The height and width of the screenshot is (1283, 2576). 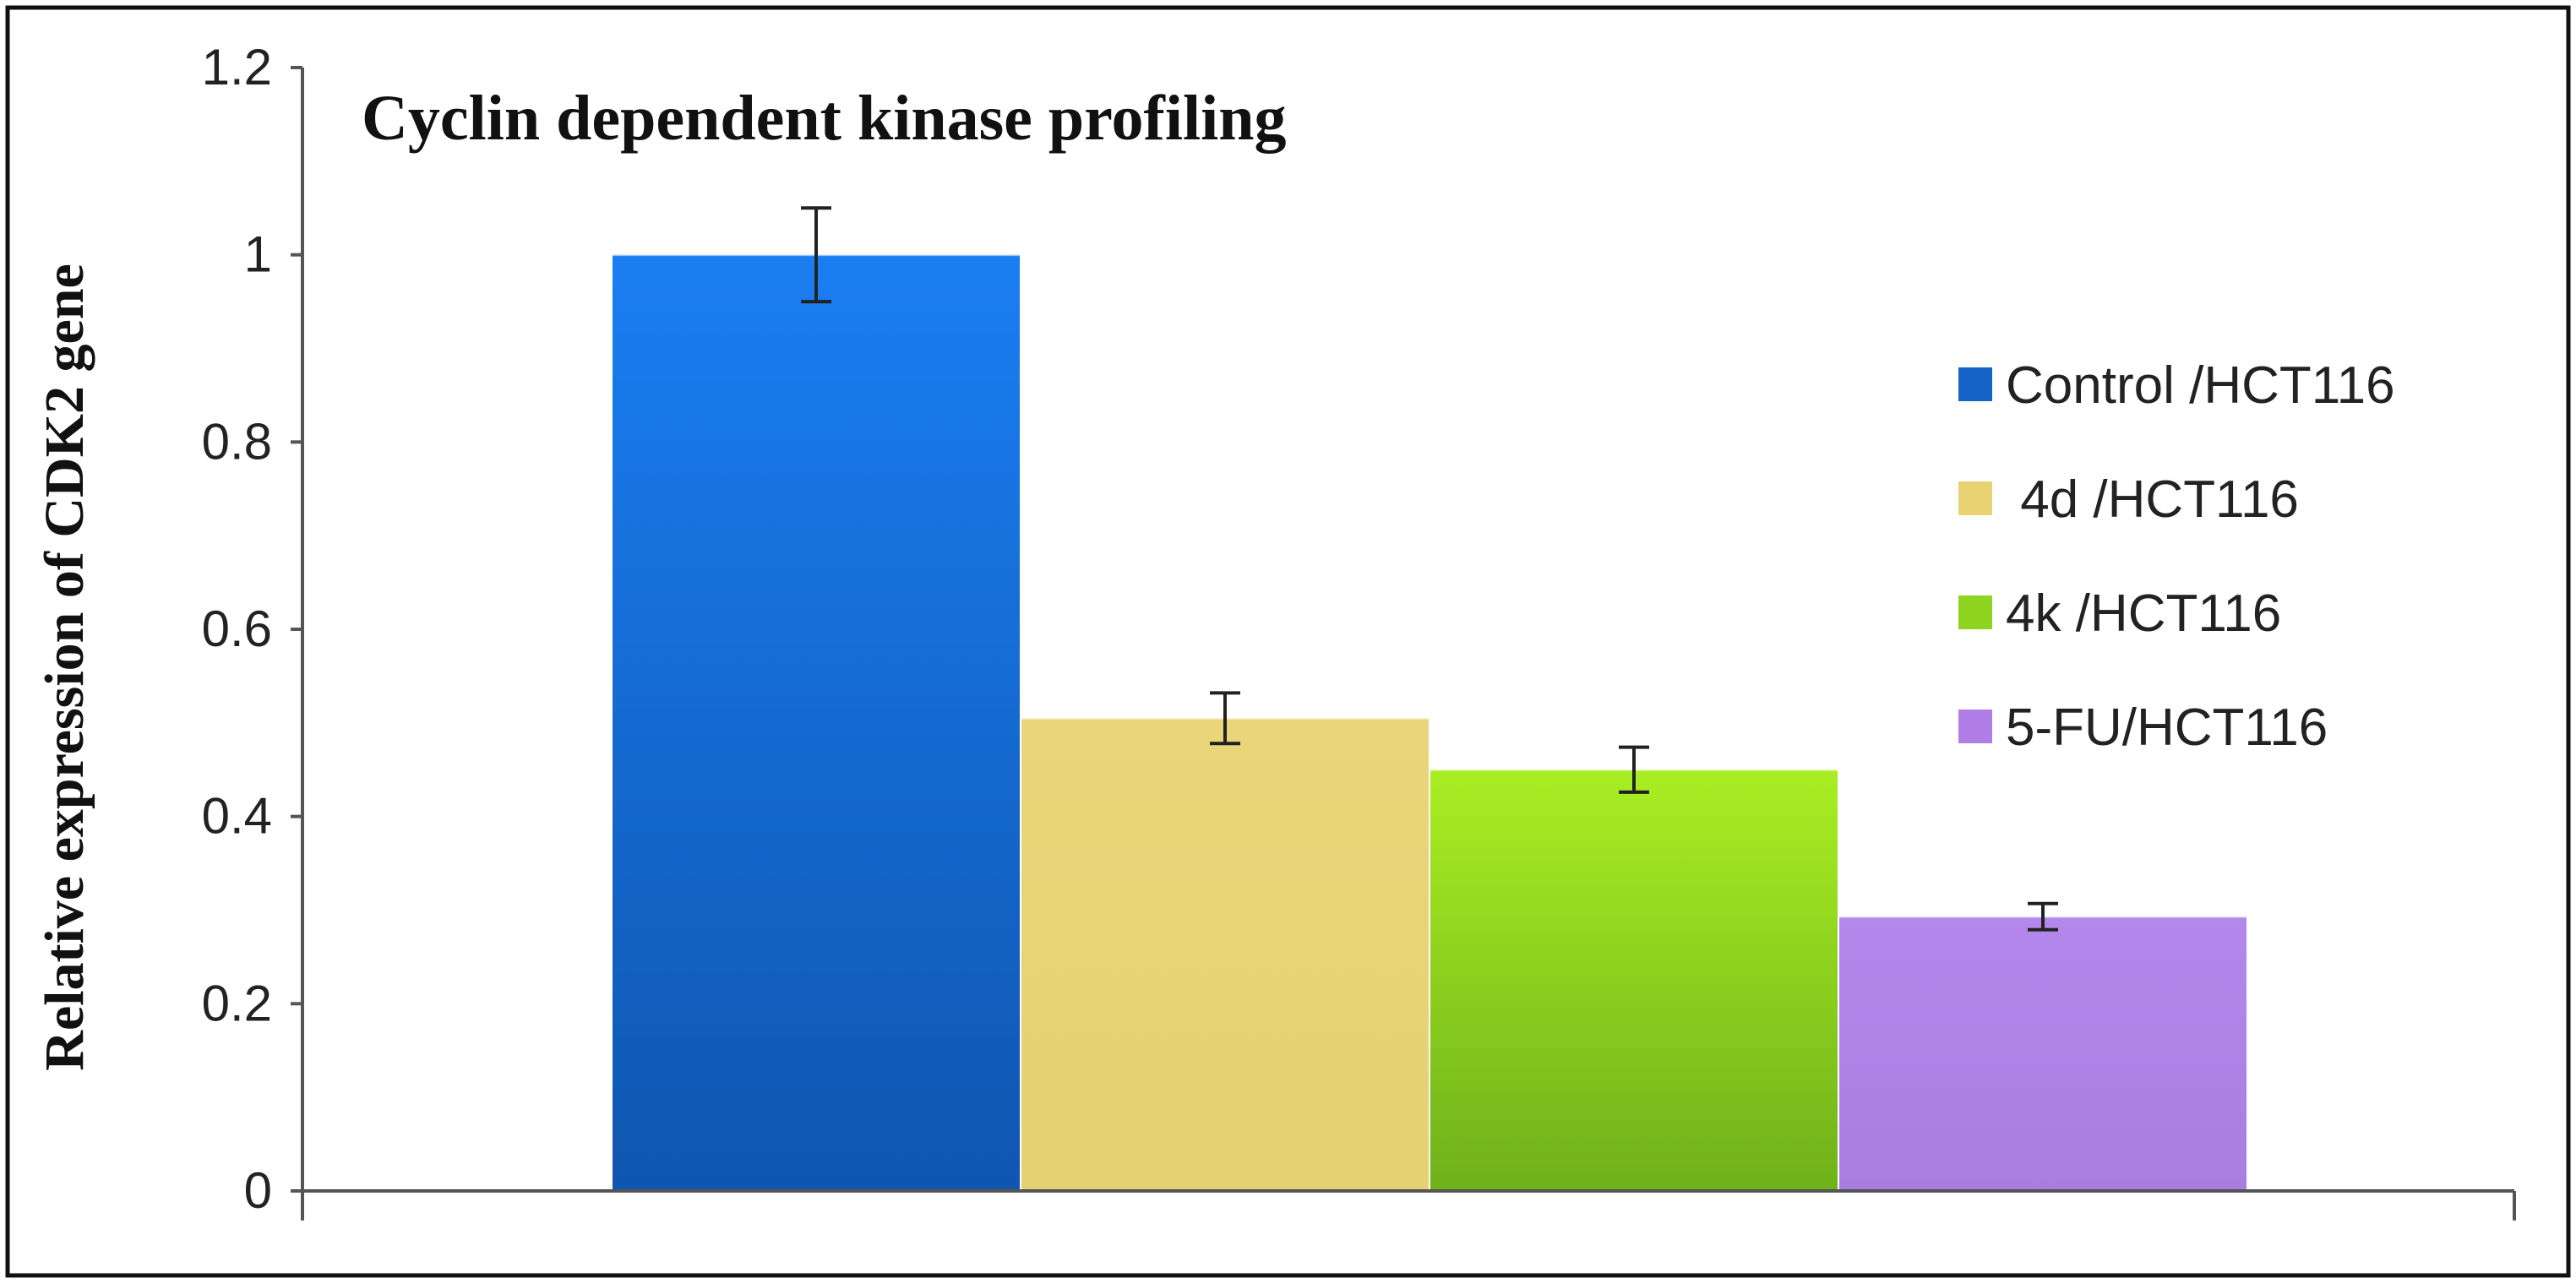 What do you see at coordinates (237, 67) in the screenshot?
I see `y-tick-label-6: 1.2` at bounding box center [237, 67].